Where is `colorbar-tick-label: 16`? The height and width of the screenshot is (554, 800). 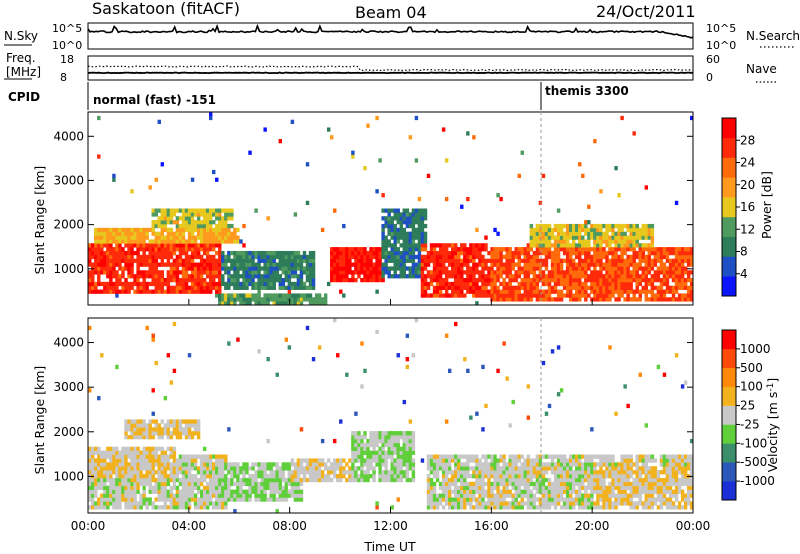 colorbar-tick-label: 16 is located at coordinates (747, 207).